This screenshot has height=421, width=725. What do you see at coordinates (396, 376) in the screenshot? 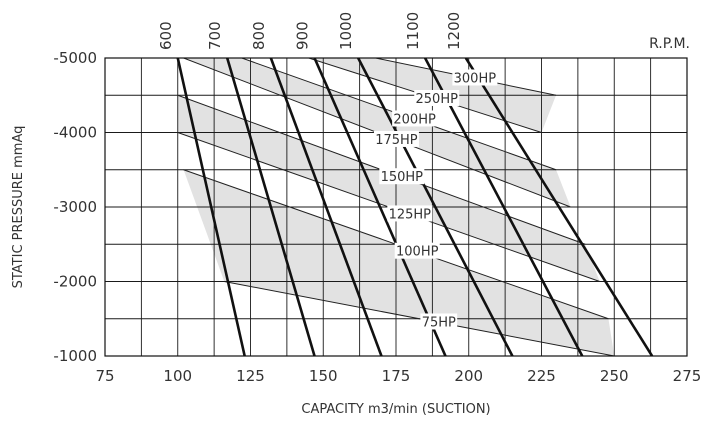
I see `x-tick-label: 175` at bounding box center [396, 376].